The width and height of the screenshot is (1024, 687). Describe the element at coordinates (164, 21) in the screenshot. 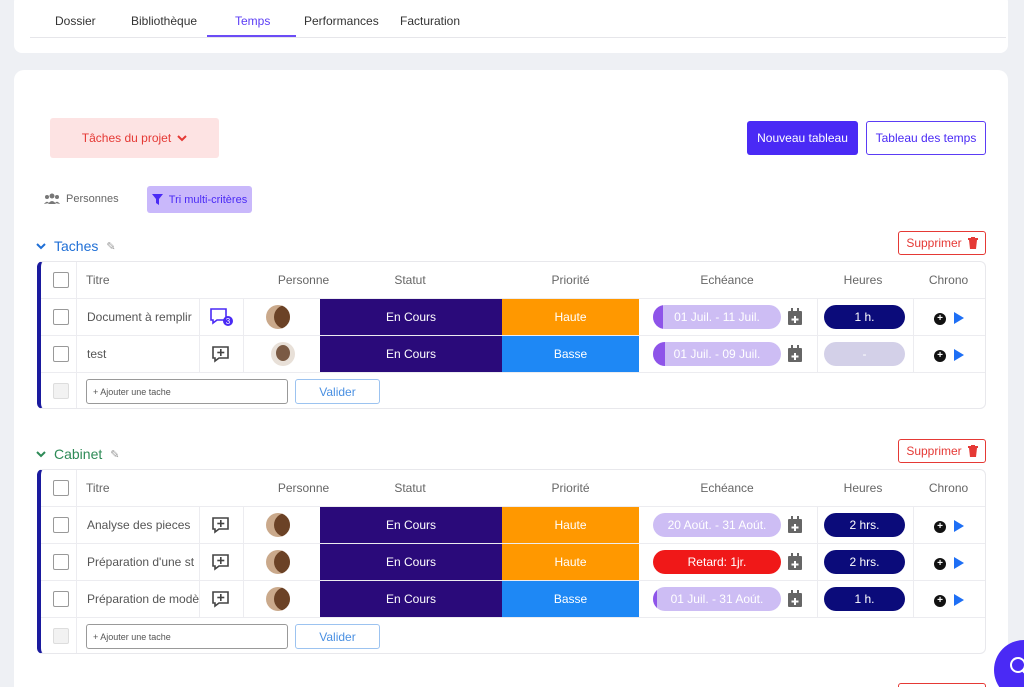

I see `tab-bibliotheque: Bibliothèque` at that location.